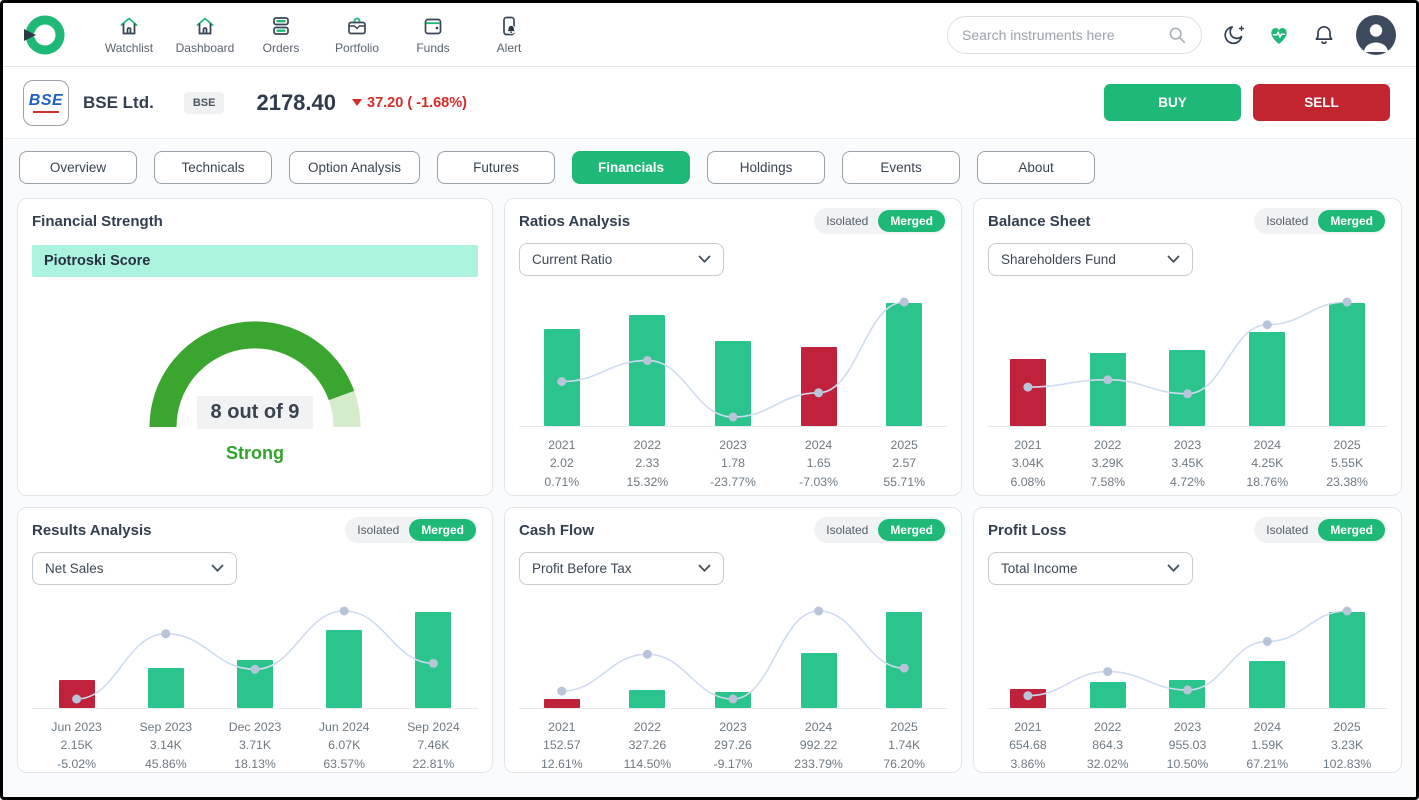  What do you see at coordinates (496, 167) in the screenshot?
I see `tab-futures: Futures` at bounding box center [496, 167].